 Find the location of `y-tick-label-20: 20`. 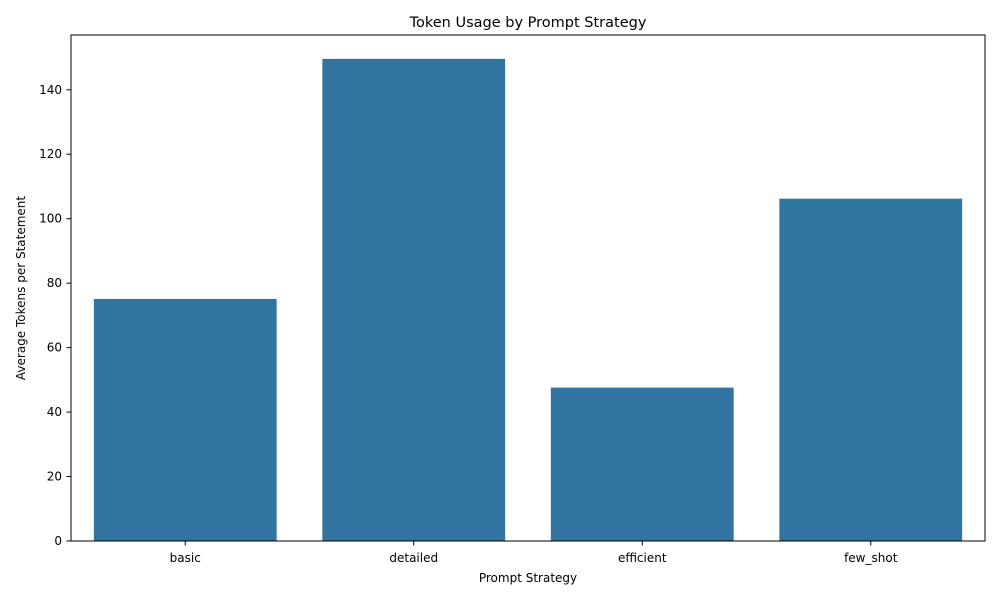

y-tick-label-20: 20 is located at coordinates (54, 477).